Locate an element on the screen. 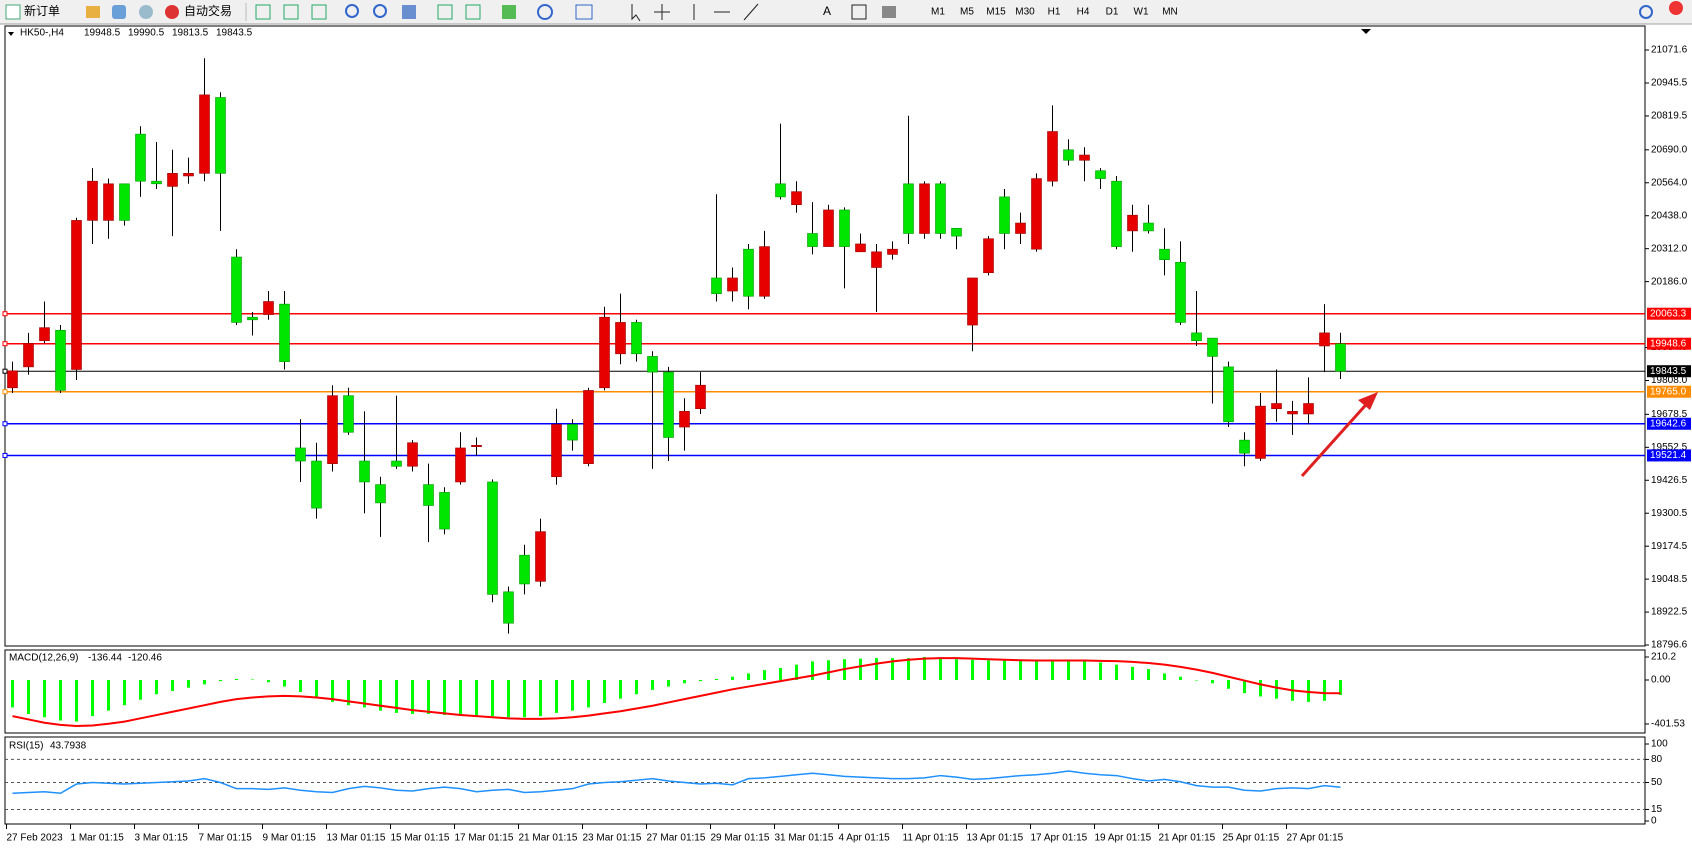  text-tool: A is located at coordinates (827, 11).